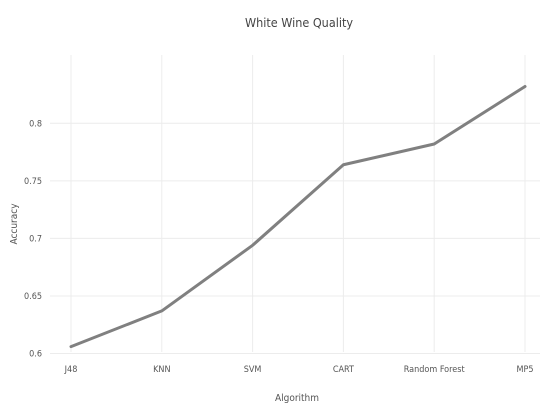 This screenshot has height=405, width=551. What do you see at coordinates (434, 370) in the screenshot?
I see `x-tick-label: Random Forest` at bounding box center [434, 370].